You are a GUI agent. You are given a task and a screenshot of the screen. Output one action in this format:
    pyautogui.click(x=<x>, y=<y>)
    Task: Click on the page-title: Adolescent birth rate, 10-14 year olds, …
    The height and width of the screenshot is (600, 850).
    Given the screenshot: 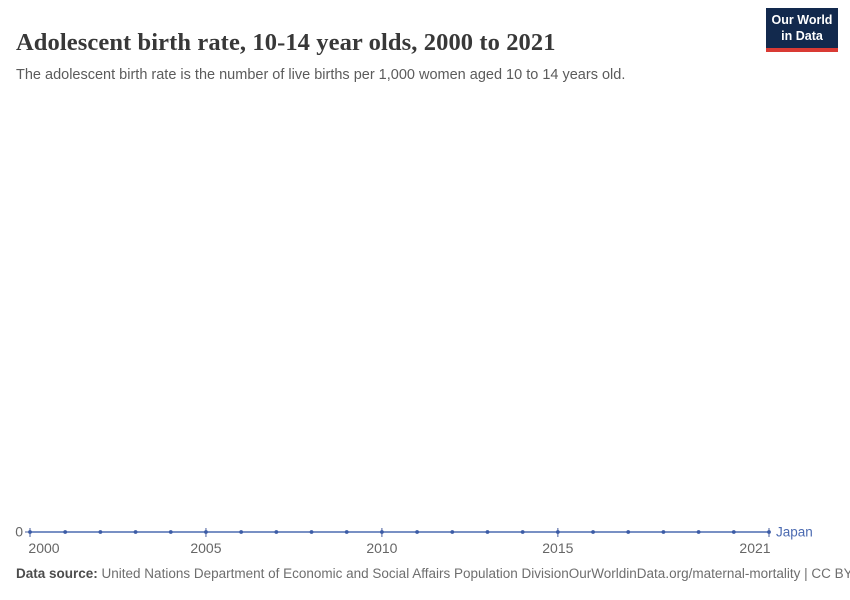 What is the action you would take?
    pyautogui.click(x=286, y=43)
    